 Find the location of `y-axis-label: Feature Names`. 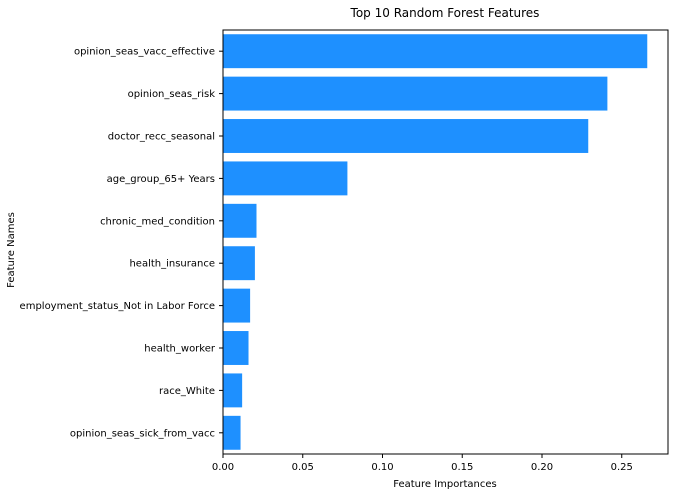

y-axis-label: Feature Names is located at coordinates (11, 250).